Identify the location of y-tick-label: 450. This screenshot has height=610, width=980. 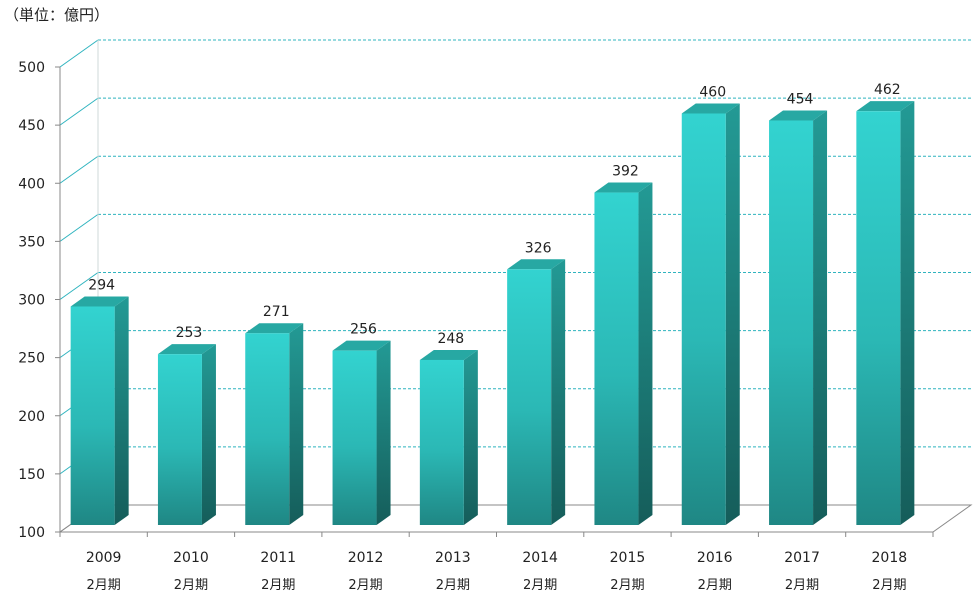
(31, 126).